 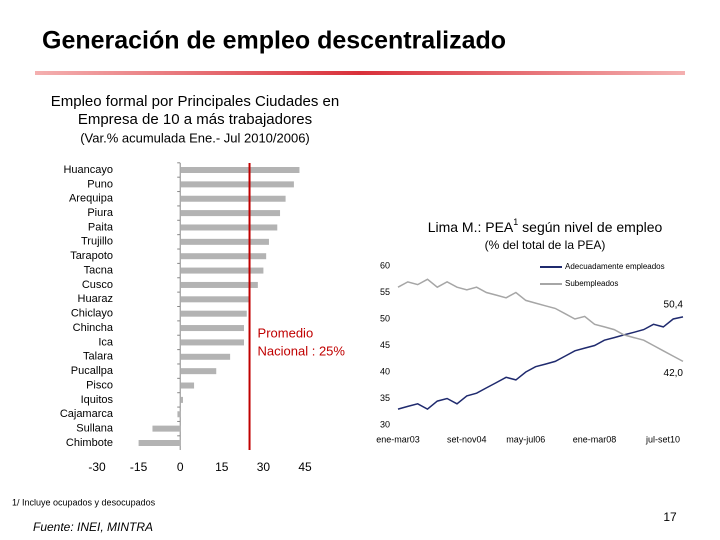 I want to click on category-label: Cusco, so click(x=97, y=285).